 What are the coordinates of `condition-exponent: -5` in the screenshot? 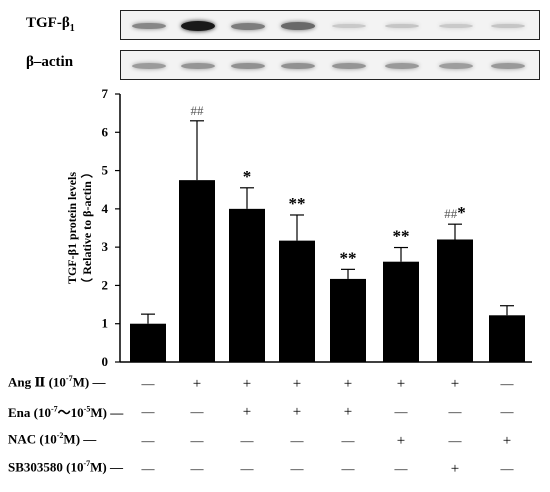 It's located at (87, 409).